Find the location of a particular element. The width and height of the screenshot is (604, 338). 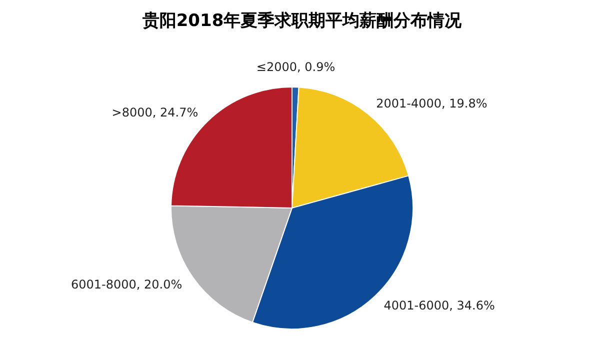

slice-label: 6001-8000, 20.0% is located at coordinates (126, 285).